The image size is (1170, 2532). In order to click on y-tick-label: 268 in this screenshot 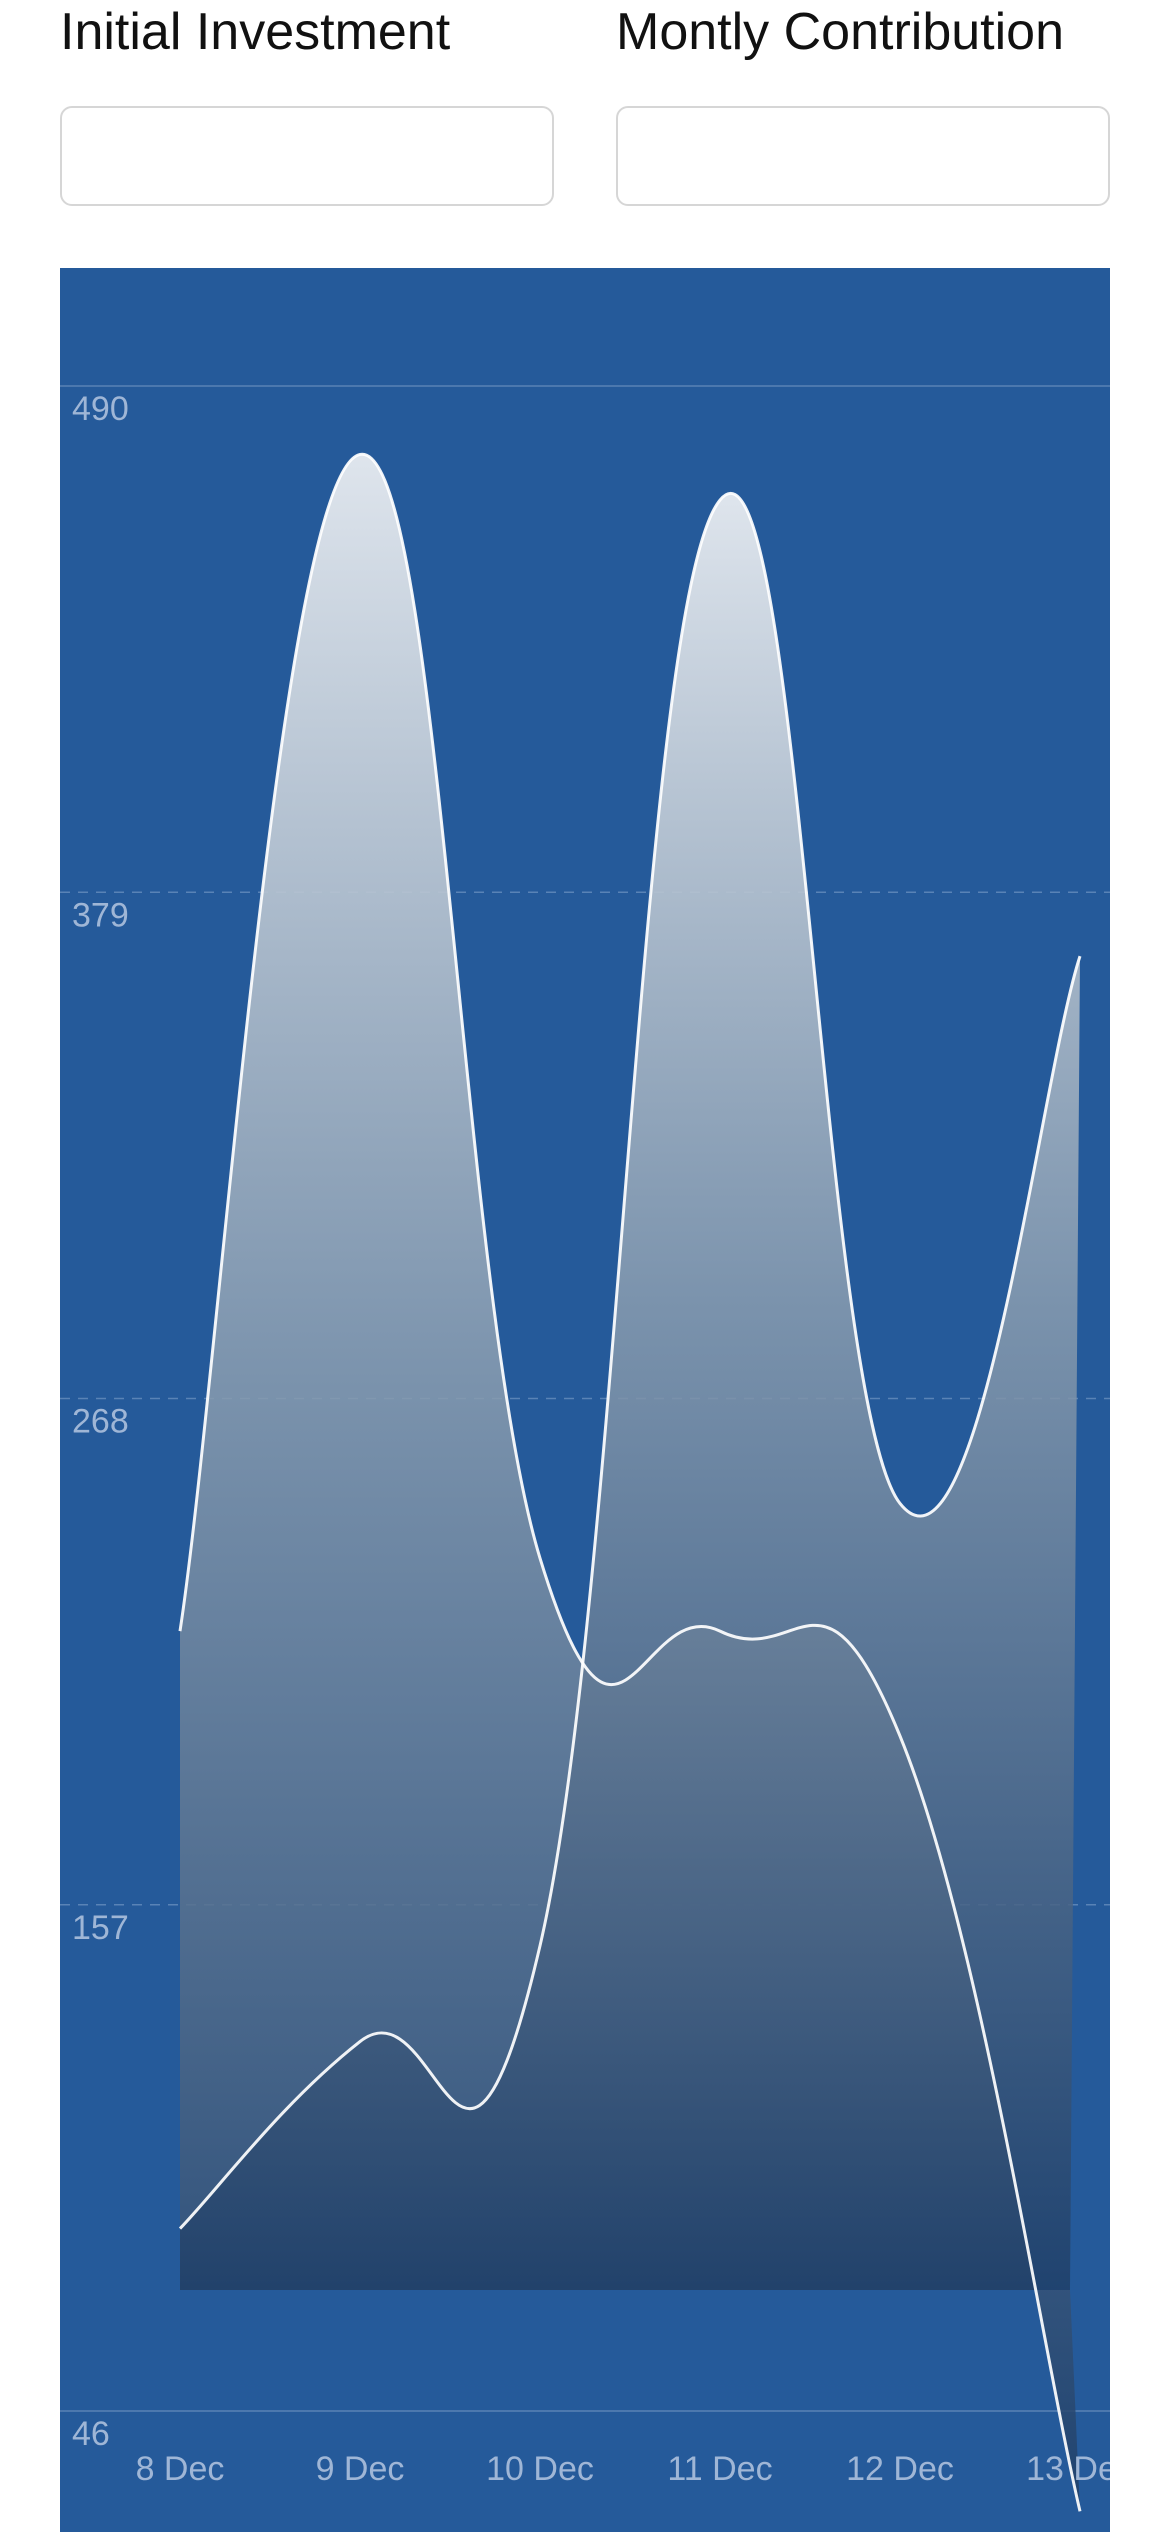, I will do `click(100, 1422)`.